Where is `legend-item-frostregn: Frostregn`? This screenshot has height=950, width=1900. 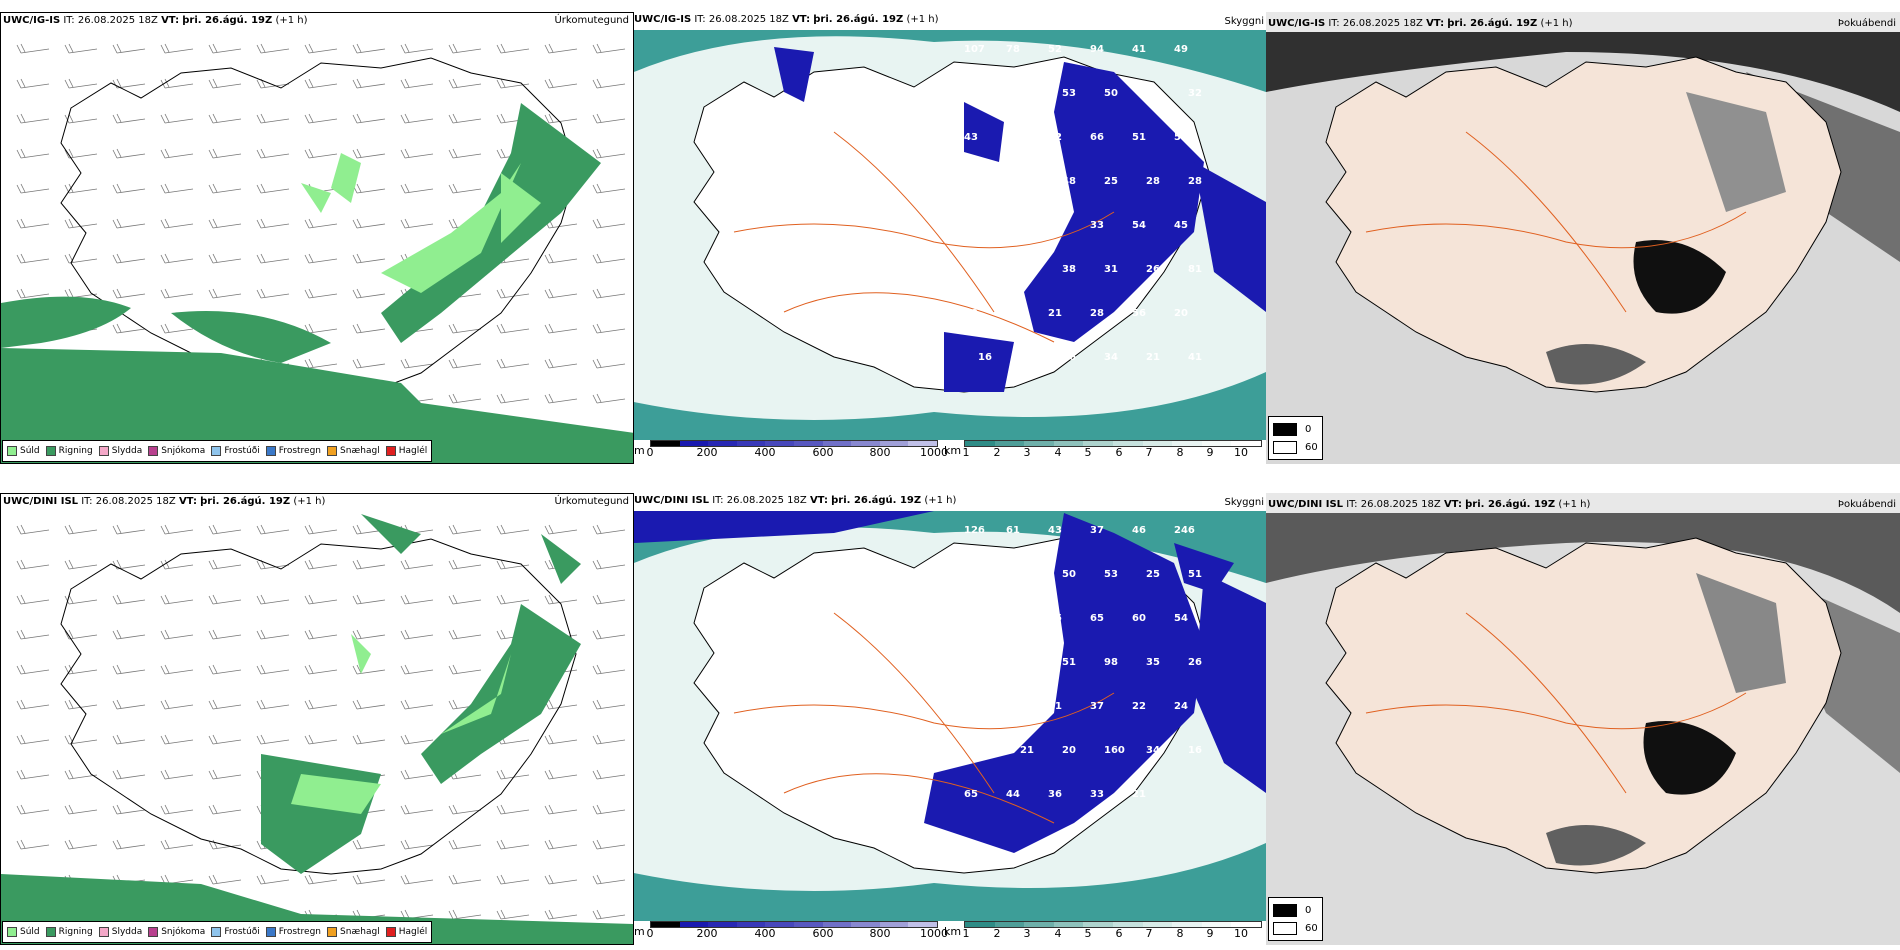 legend-item-frostregn: Frostregn is located at coordinates (293, 932).